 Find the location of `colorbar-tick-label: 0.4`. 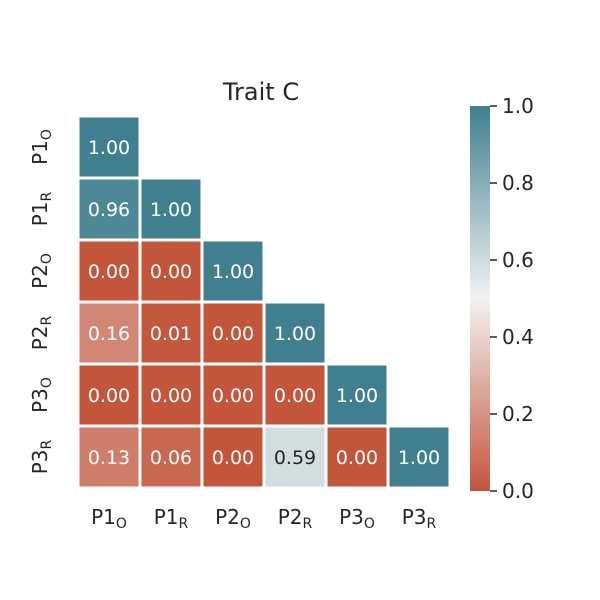

colorbar-tick-label: 0.4 is located at coordinates (518, 337).